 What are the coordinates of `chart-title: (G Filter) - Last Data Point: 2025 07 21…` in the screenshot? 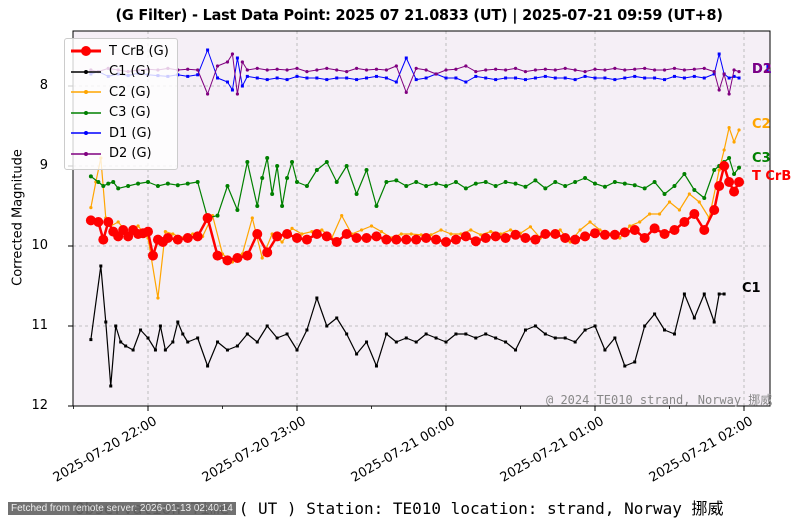 It's located at (419, 15).